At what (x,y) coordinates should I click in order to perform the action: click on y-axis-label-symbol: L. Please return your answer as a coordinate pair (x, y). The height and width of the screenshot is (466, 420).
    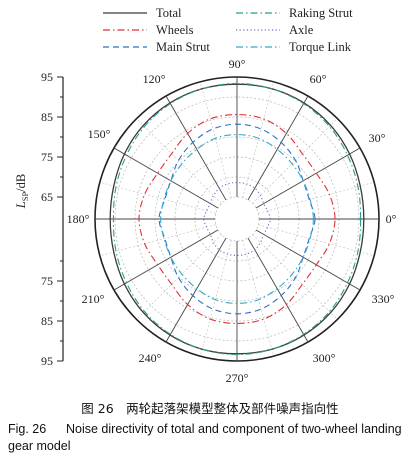
    Looking at the image, I should click on (21, 205).